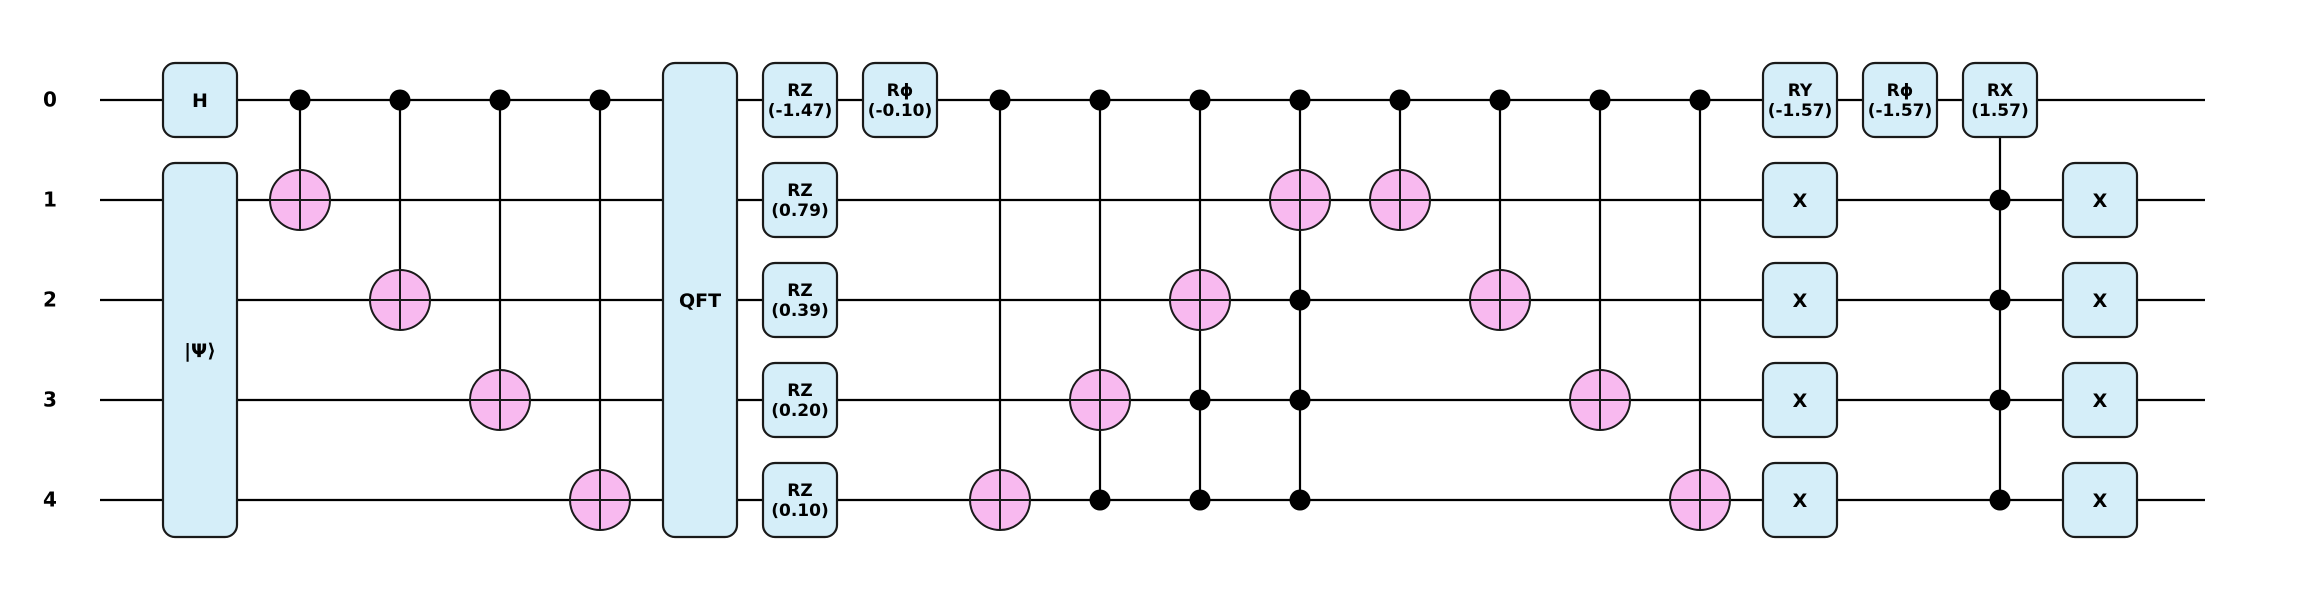 The width and height of the screenshot is (2300, 600). I want to click on gate-rz-3-box, so click(800, 400).